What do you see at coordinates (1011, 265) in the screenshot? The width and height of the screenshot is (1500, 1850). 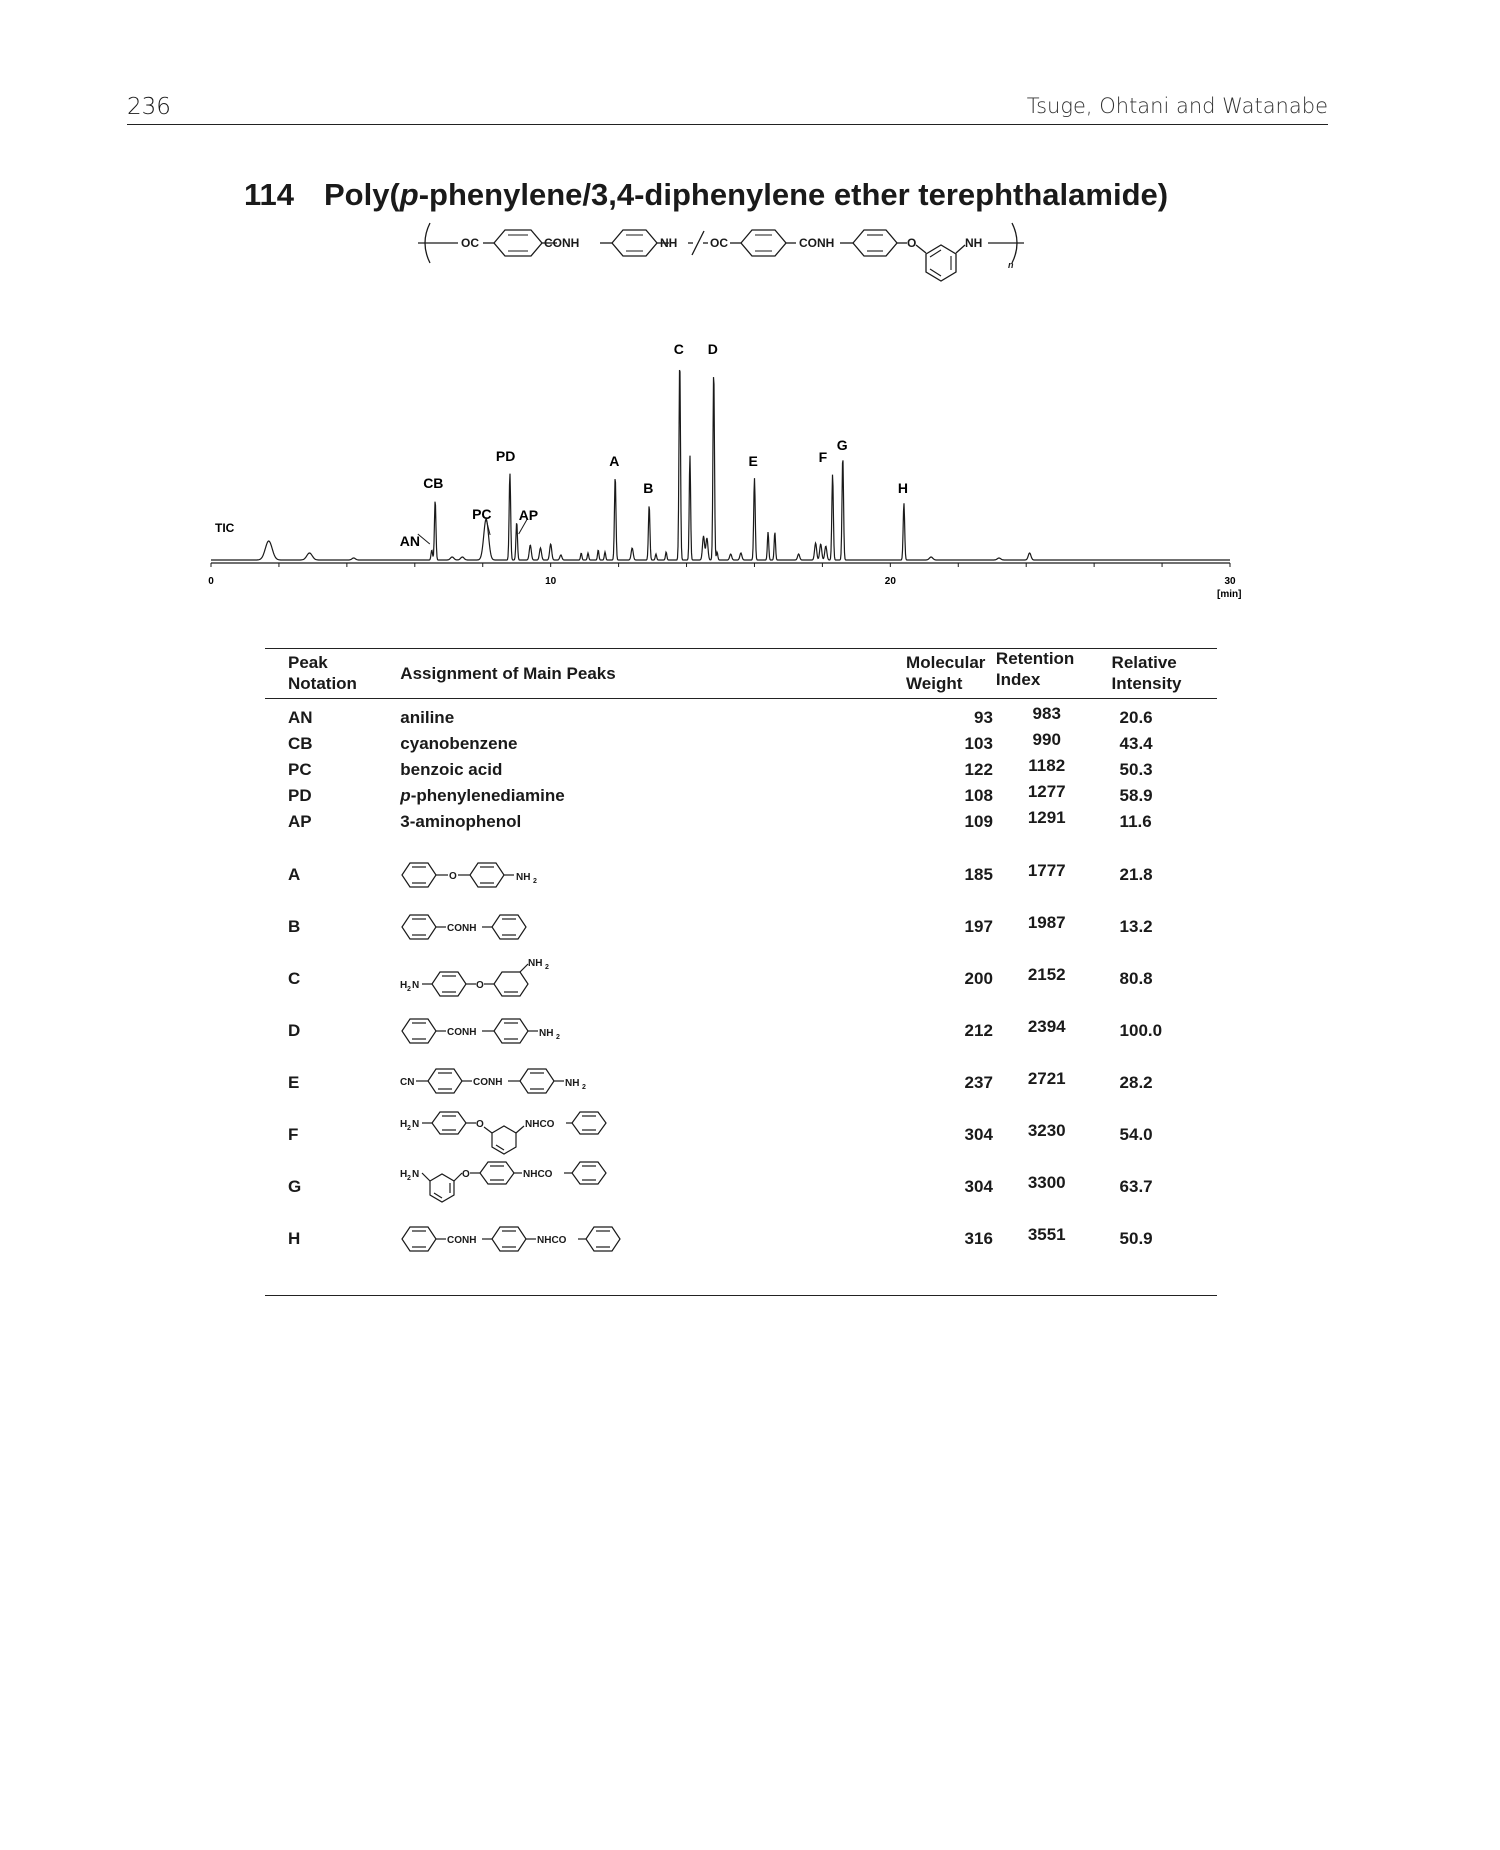 I see `subscript-n: n` at bounding box center [1011, 265].